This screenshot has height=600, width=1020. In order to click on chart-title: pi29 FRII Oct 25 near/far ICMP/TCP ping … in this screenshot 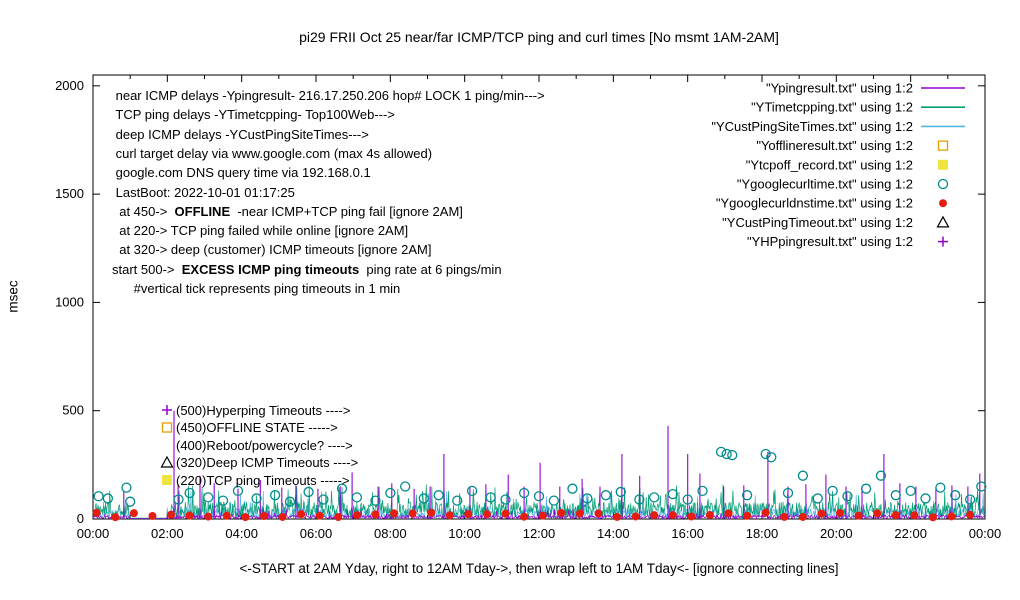, I will do `click(539, 37)`.